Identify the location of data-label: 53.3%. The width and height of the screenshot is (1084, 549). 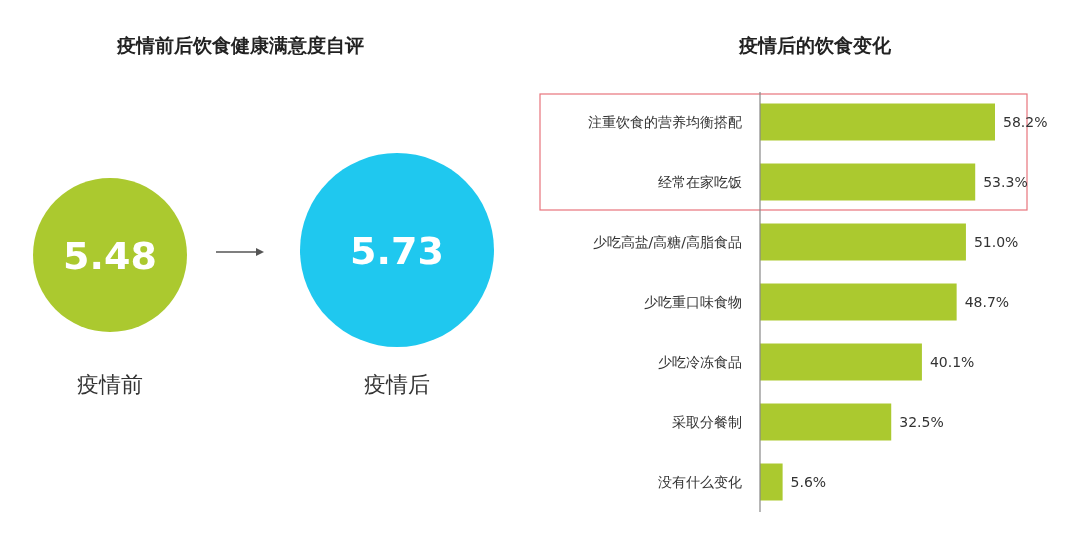
(1005, 182).